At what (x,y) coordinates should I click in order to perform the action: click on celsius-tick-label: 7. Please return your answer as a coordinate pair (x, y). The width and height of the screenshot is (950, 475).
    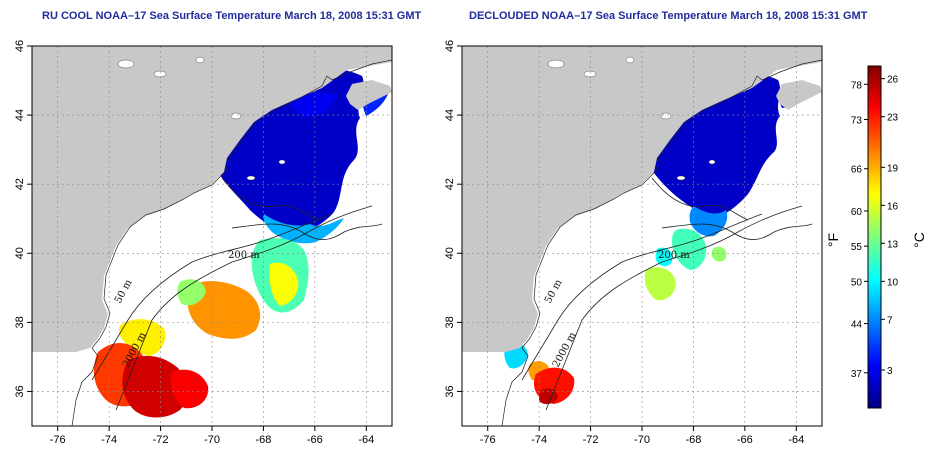
    Looking at the image, I should click on (890, 320).